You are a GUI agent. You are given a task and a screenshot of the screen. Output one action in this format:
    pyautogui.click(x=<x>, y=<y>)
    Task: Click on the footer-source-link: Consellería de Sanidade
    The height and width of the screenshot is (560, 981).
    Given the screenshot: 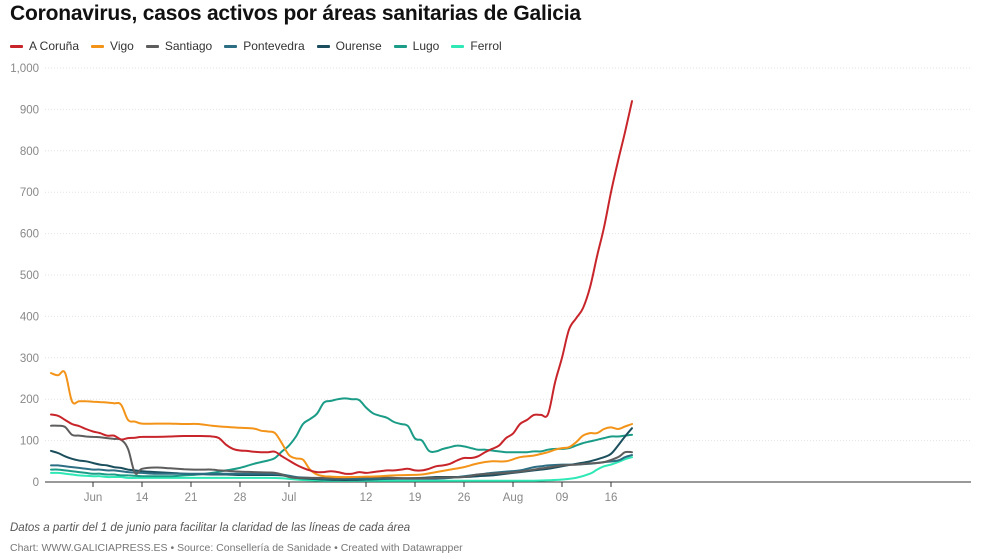 What is the action you would take?
    pyautogui.click(x=274, y=548)
    